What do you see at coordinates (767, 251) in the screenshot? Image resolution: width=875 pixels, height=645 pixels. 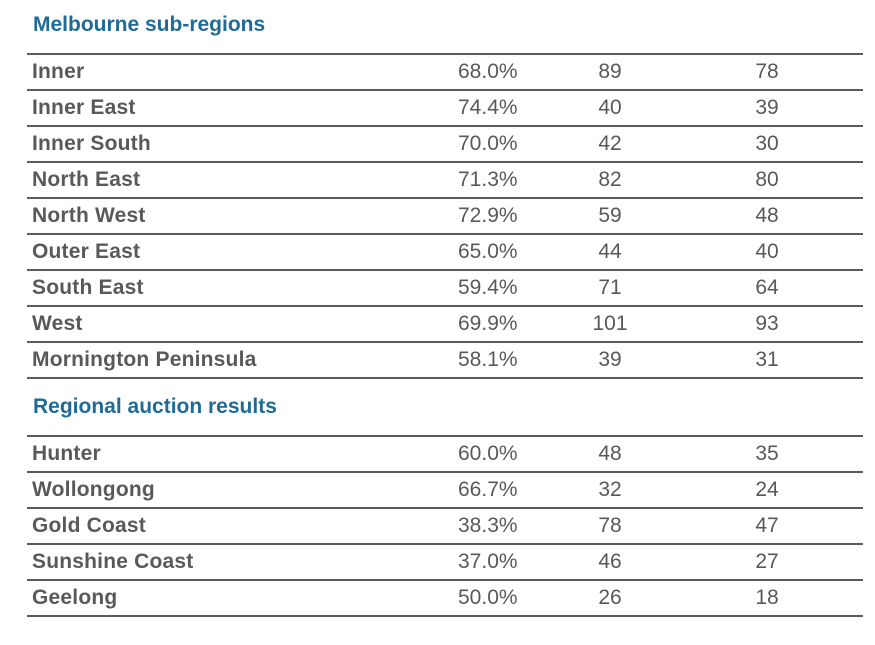 I see `value-col-2: 40` at bounding box center [767, 251].